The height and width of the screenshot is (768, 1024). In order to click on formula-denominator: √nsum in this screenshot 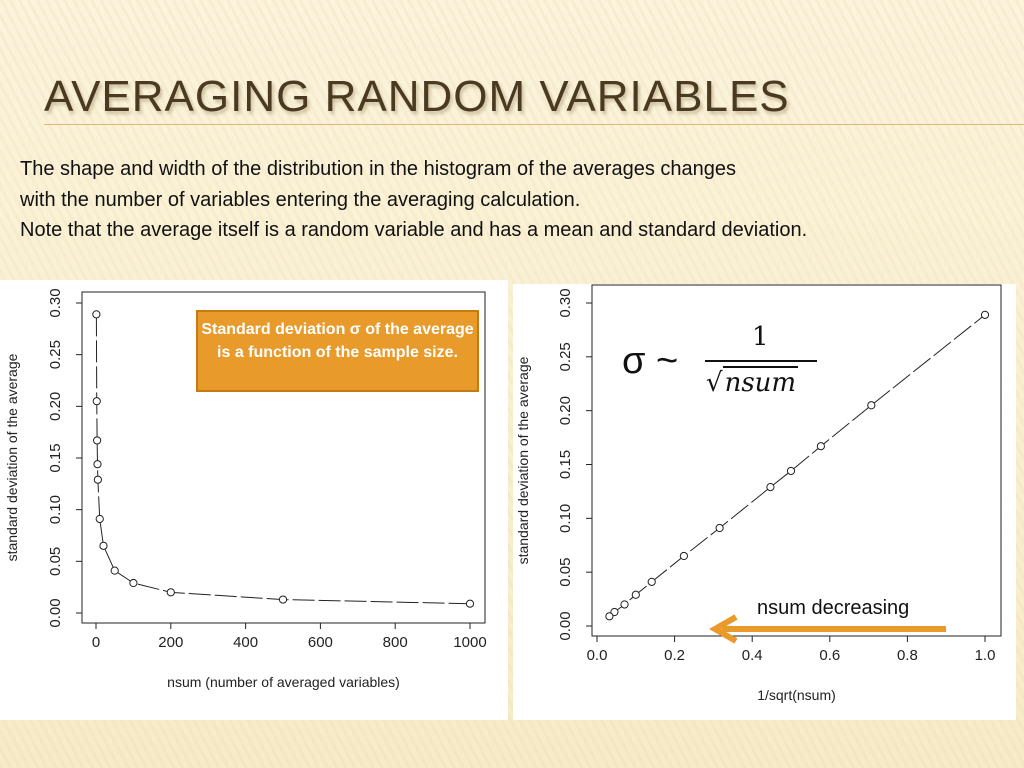, I will do `click(752, 382)`.